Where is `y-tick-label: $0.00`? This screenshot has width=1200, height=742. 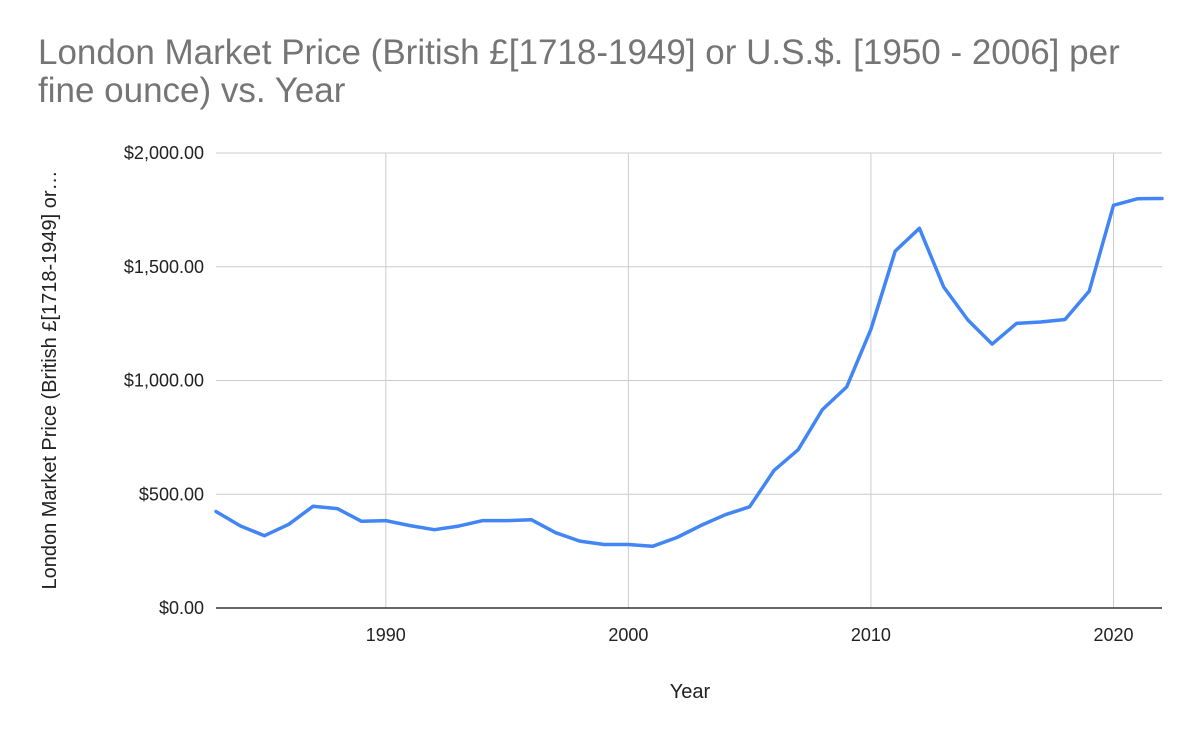
y-tick-label: $0.00 is located at coordinates (181, 608).